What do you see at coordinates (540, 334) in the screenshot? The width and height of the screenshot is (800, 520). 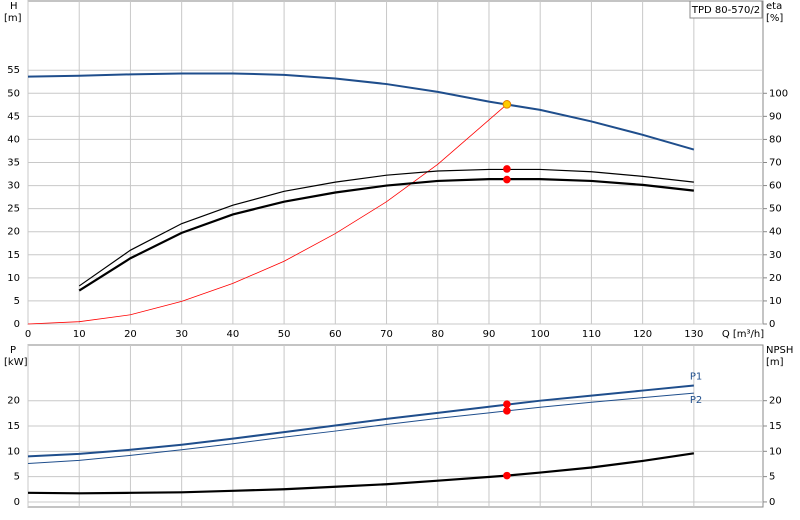 I see `x-tick-label: 100` at bounding box center [540, 334].